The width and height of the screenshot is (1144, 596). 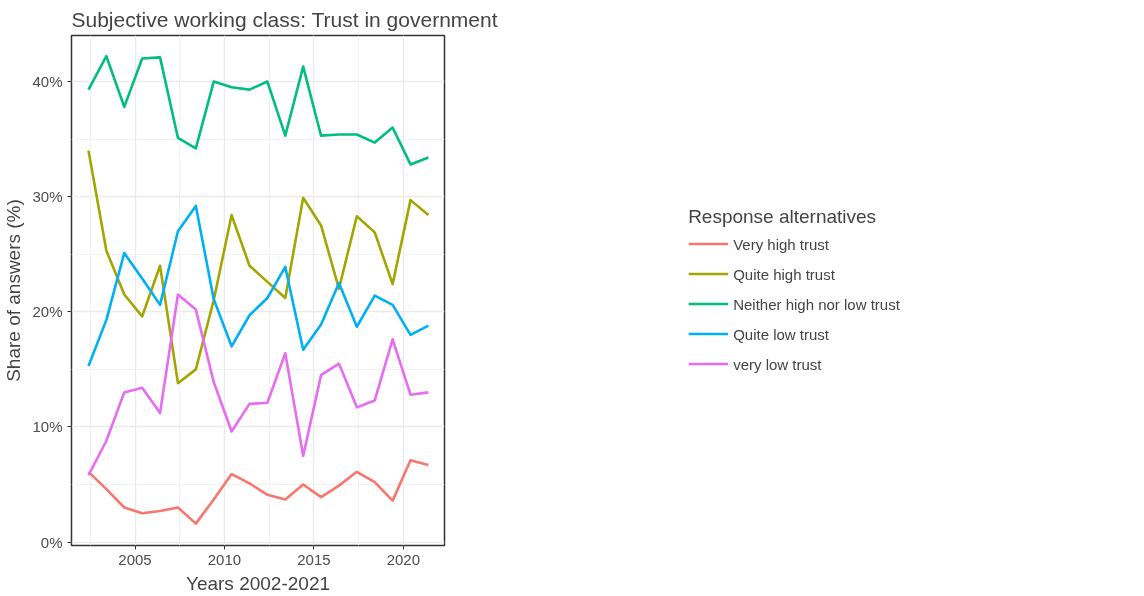 What do you see at coordinates (47, 427) in the screenshot?
I see `y-tick-label: 10%` at bounding box center [47, 427].